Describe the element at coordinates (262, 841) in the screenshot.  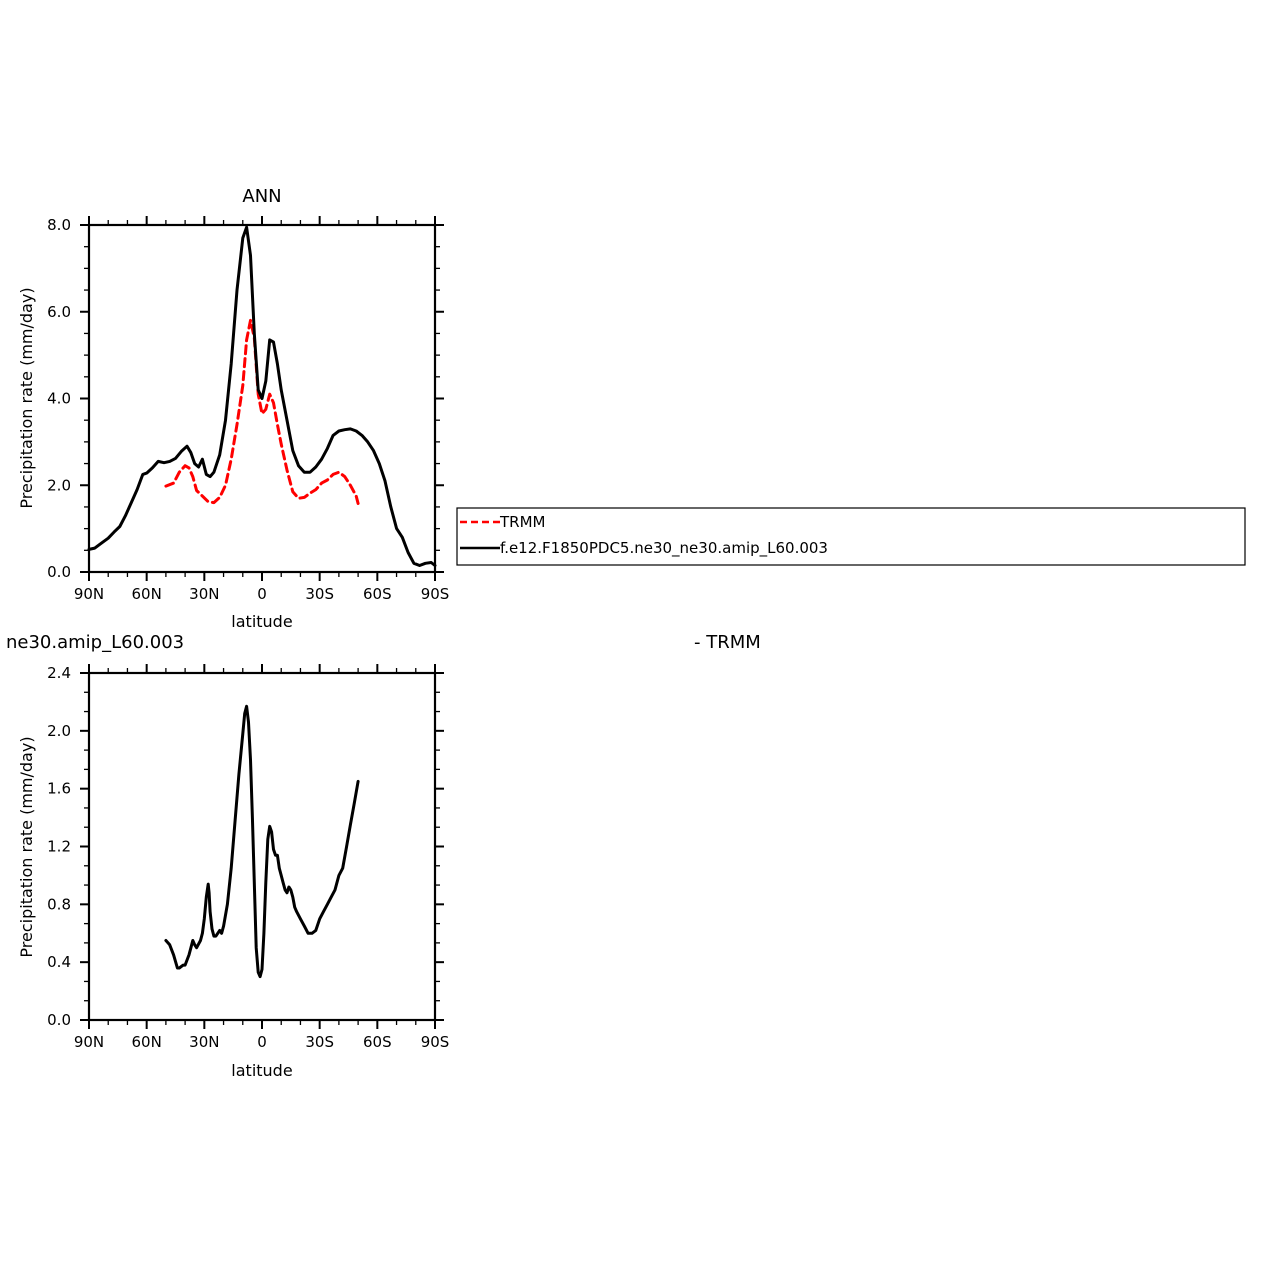
I see `series-line-difference` at that location.